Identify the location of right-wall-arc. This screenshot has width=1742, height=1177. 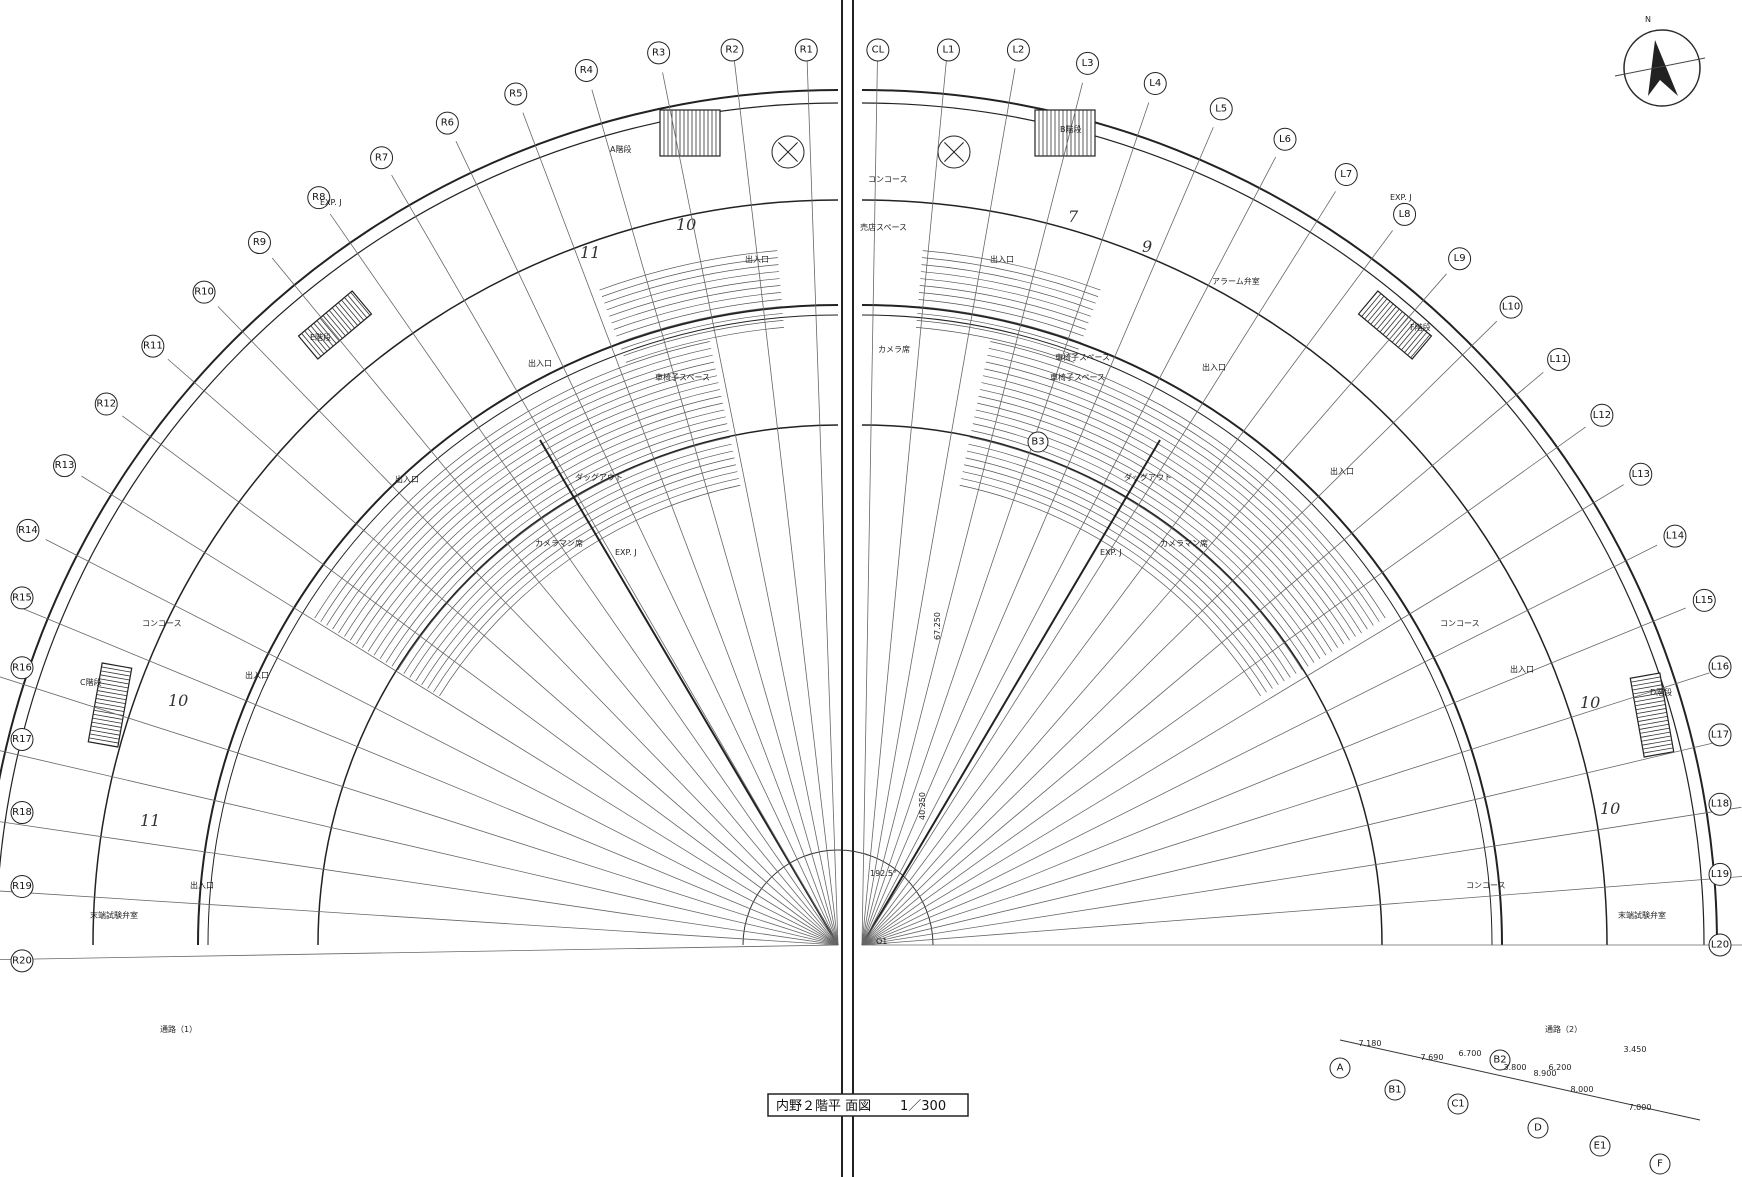
(578, 685).